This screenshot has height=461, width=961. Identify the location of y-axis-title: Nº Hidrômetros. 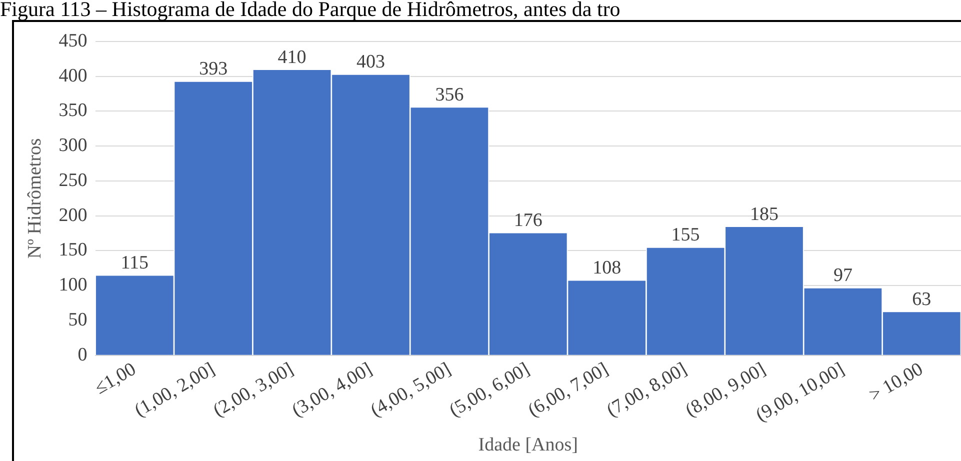
(35, 198).